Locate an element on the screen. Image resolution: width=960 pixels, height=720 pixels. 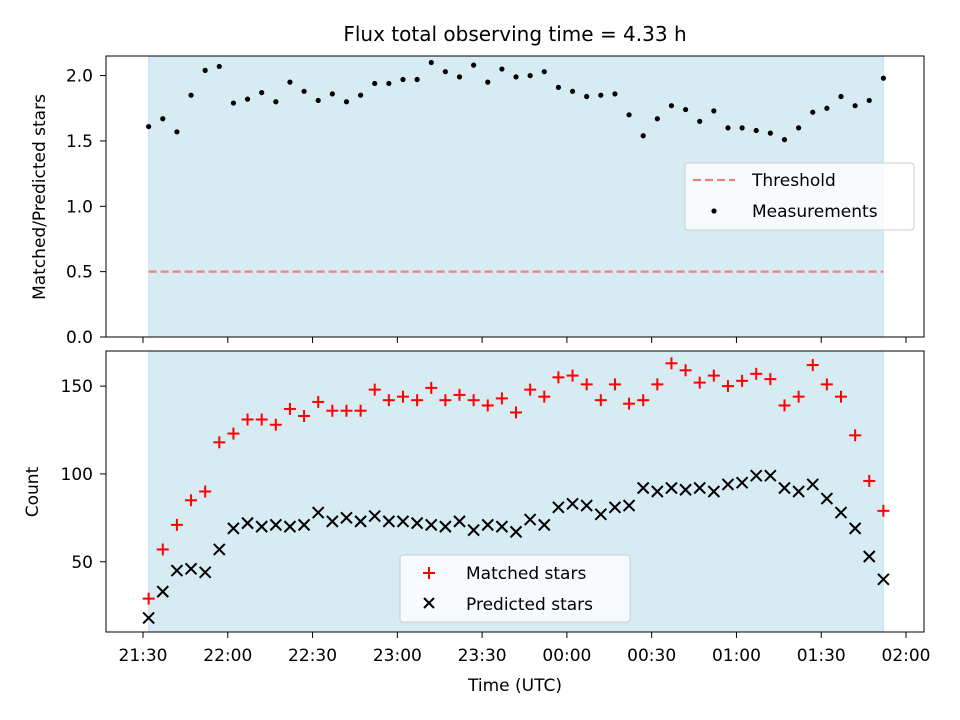
legend-predicted-label: Predicted stars is located at coordinates (529, 605).